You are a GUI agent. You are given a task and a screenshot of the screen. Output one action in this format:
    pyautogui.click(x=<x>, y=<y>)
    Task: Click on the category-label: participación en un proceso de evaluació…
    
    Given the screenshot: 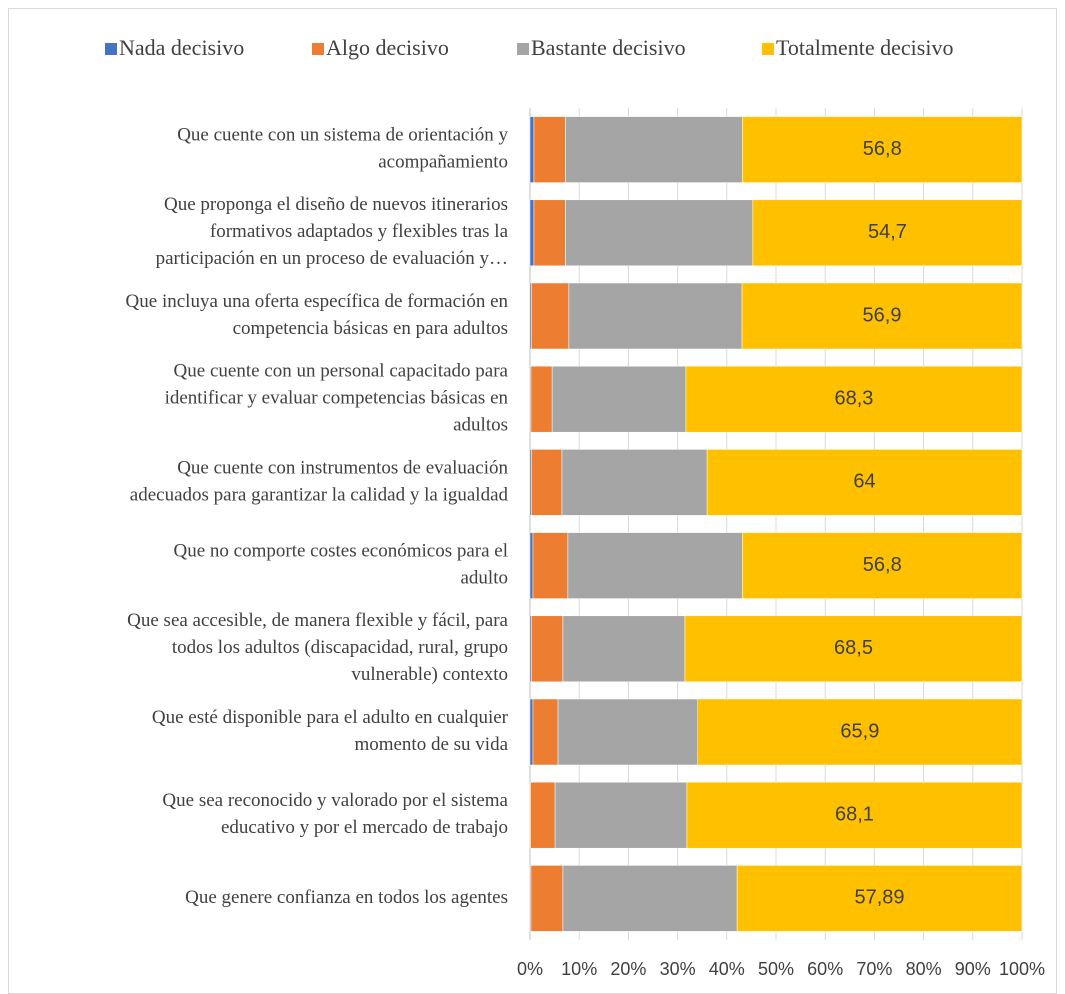 What is the action you would take?
    pyautogui.click(x=332, y=258)
    